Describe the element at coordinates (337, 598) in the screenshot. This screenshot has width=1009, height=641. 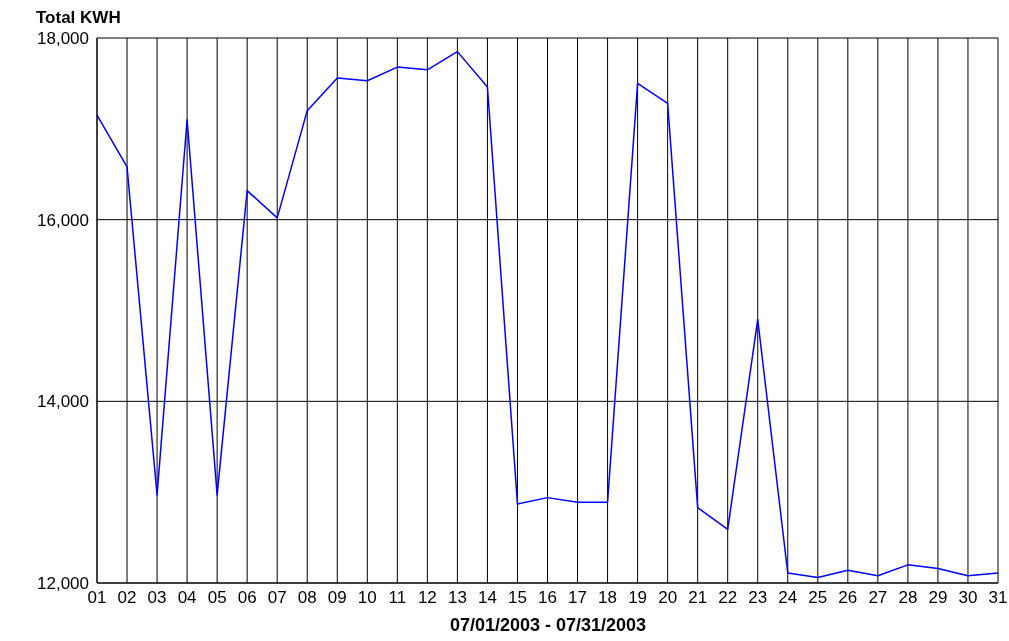
I see `x-tick-label: 09` at that location.